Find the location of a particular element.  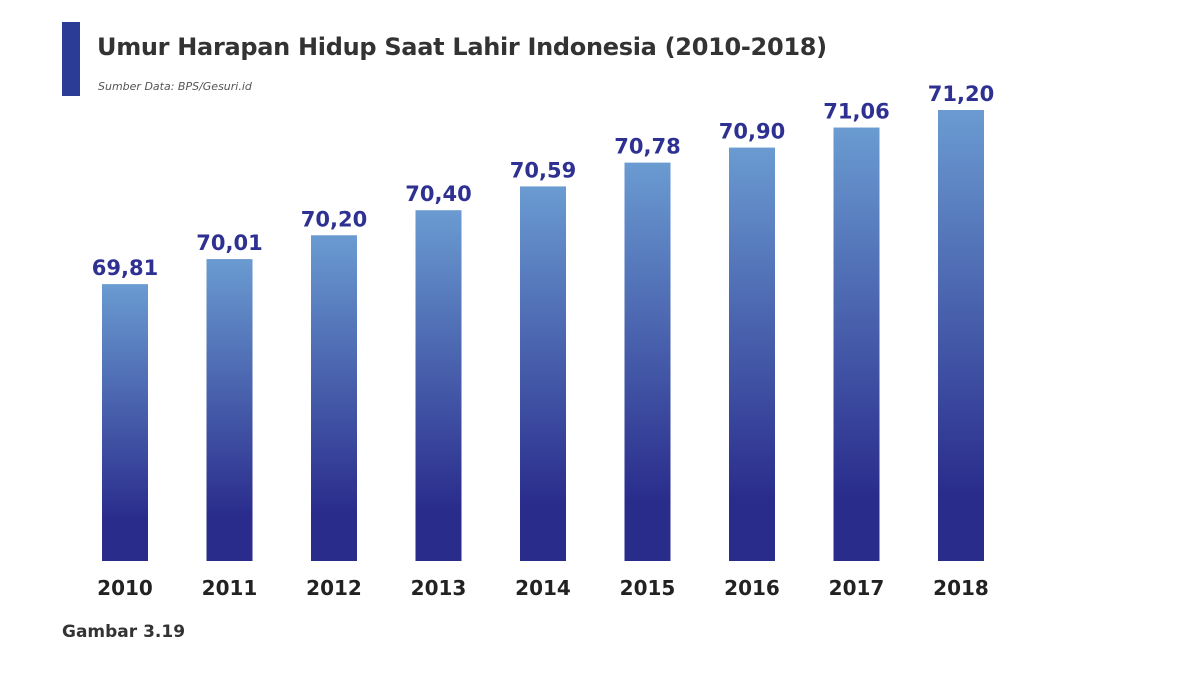

x-tick-label-2012: 2012 is located at coordinates (334, 588).